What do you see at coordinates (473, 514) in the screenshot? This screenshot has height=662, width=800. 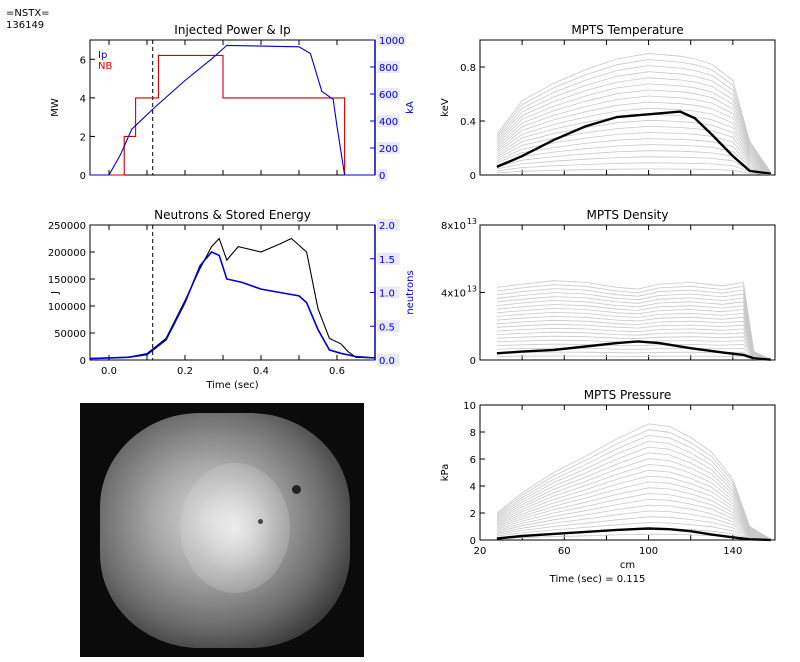 I see `pressure-ytick-label: 2` at bounding box center [473, 514].